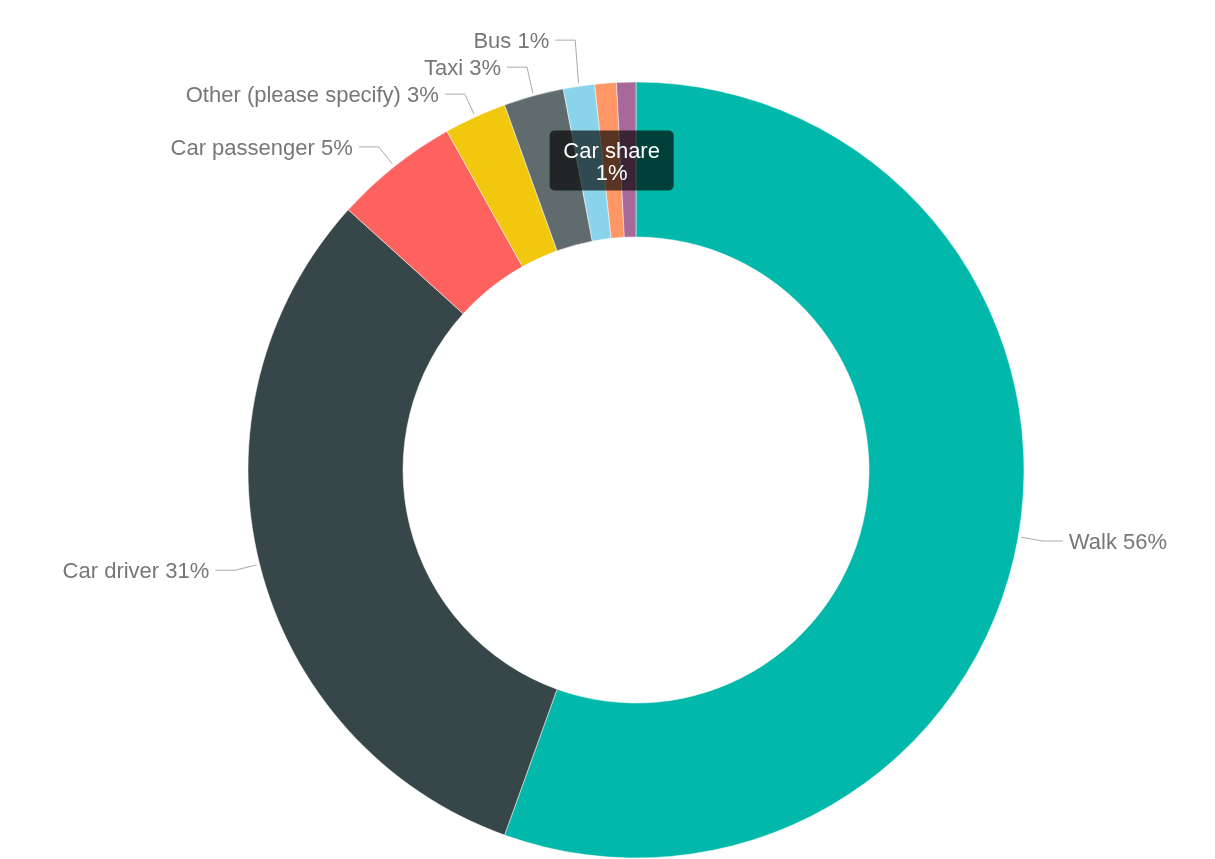  I want to click on slice-label: Car driver 31%, so click(136, 570).